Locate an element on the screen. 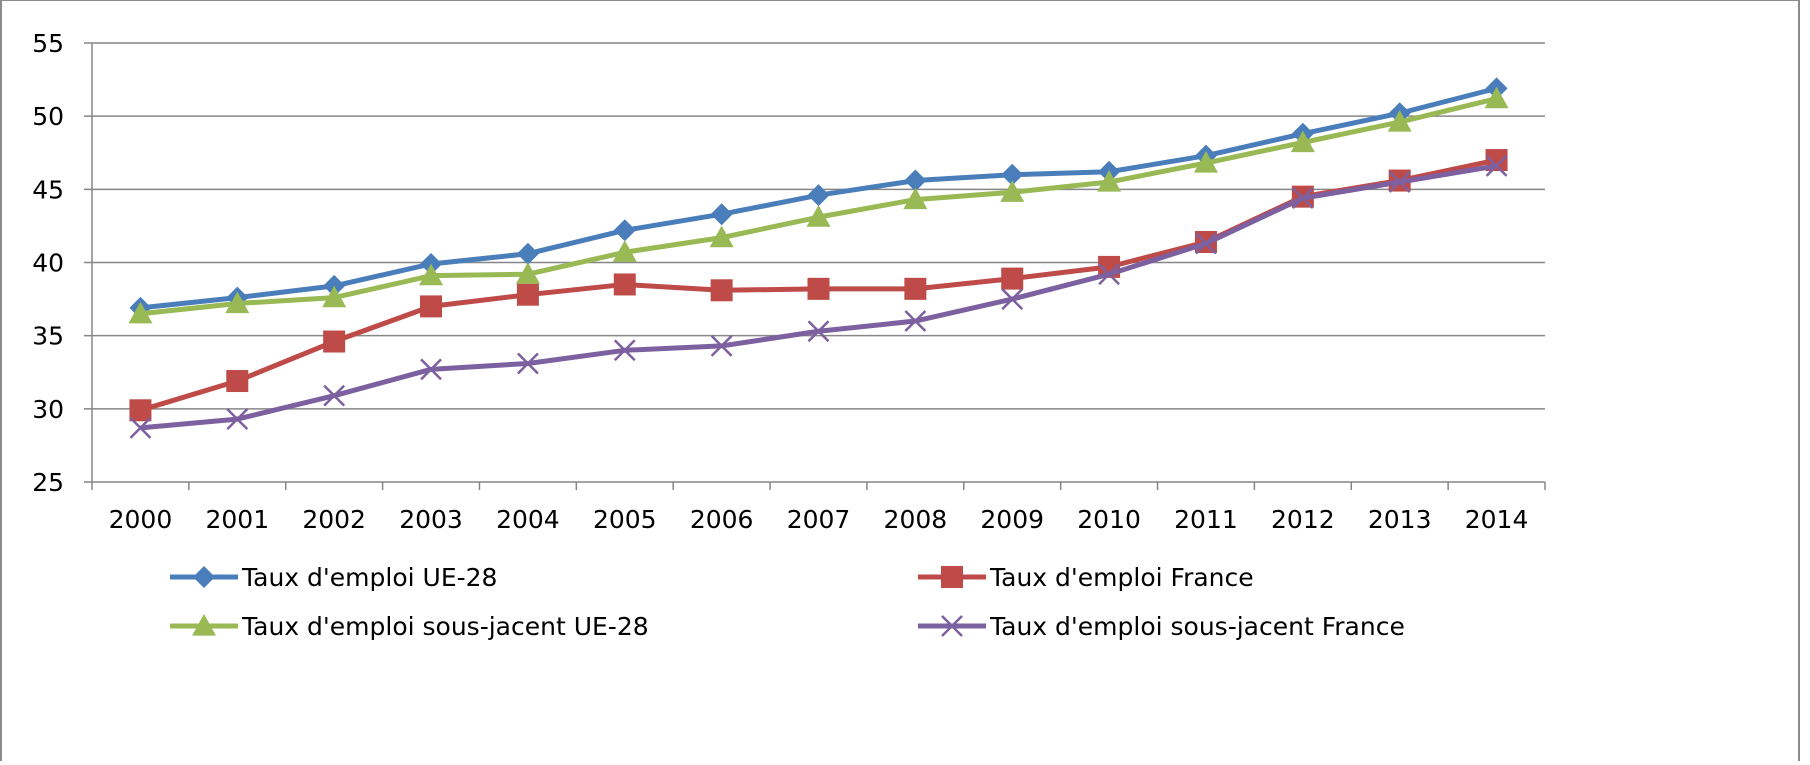 The width and height of the screenshot is (1810, 765). x-tick-label: 2002 is located at coordinates (334, 519).